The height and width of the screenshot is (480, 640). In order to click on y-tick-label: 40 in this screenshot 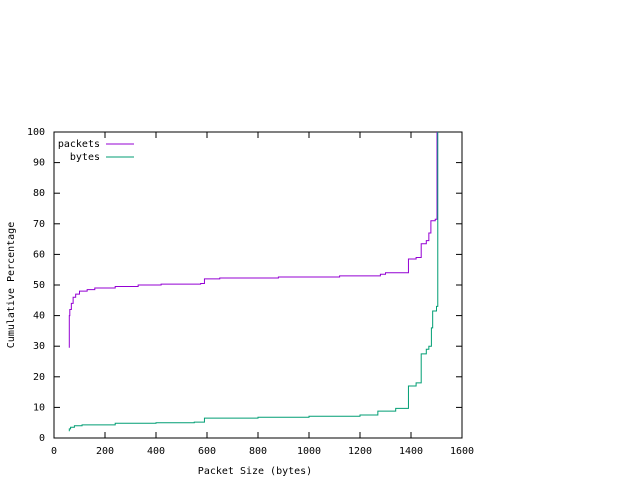, I will do `click(39, 316)`.